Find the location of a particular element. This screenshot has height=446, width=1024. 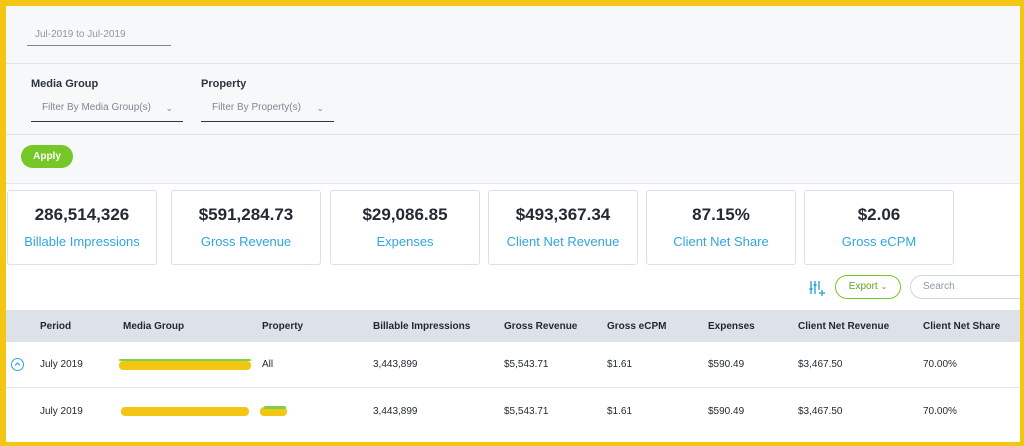

property-placeholder: Filter By Property(s) is located at coordinates (256, 107).